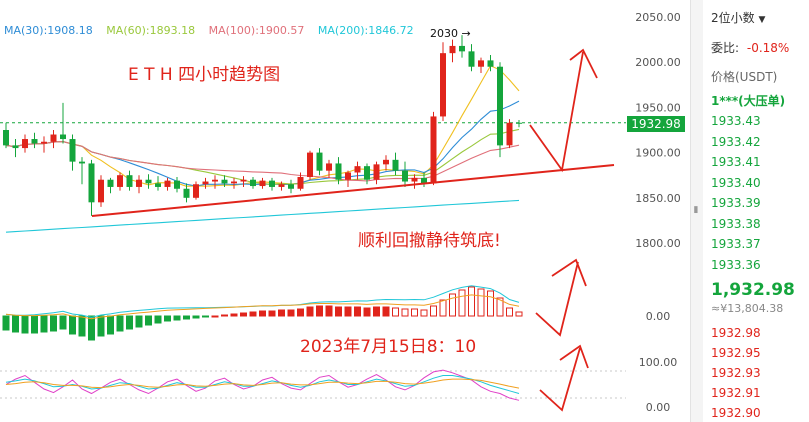 The height and width of the screenshot is (422, 809). I want to click on last-price: 1,932.98, so click(753, 290).